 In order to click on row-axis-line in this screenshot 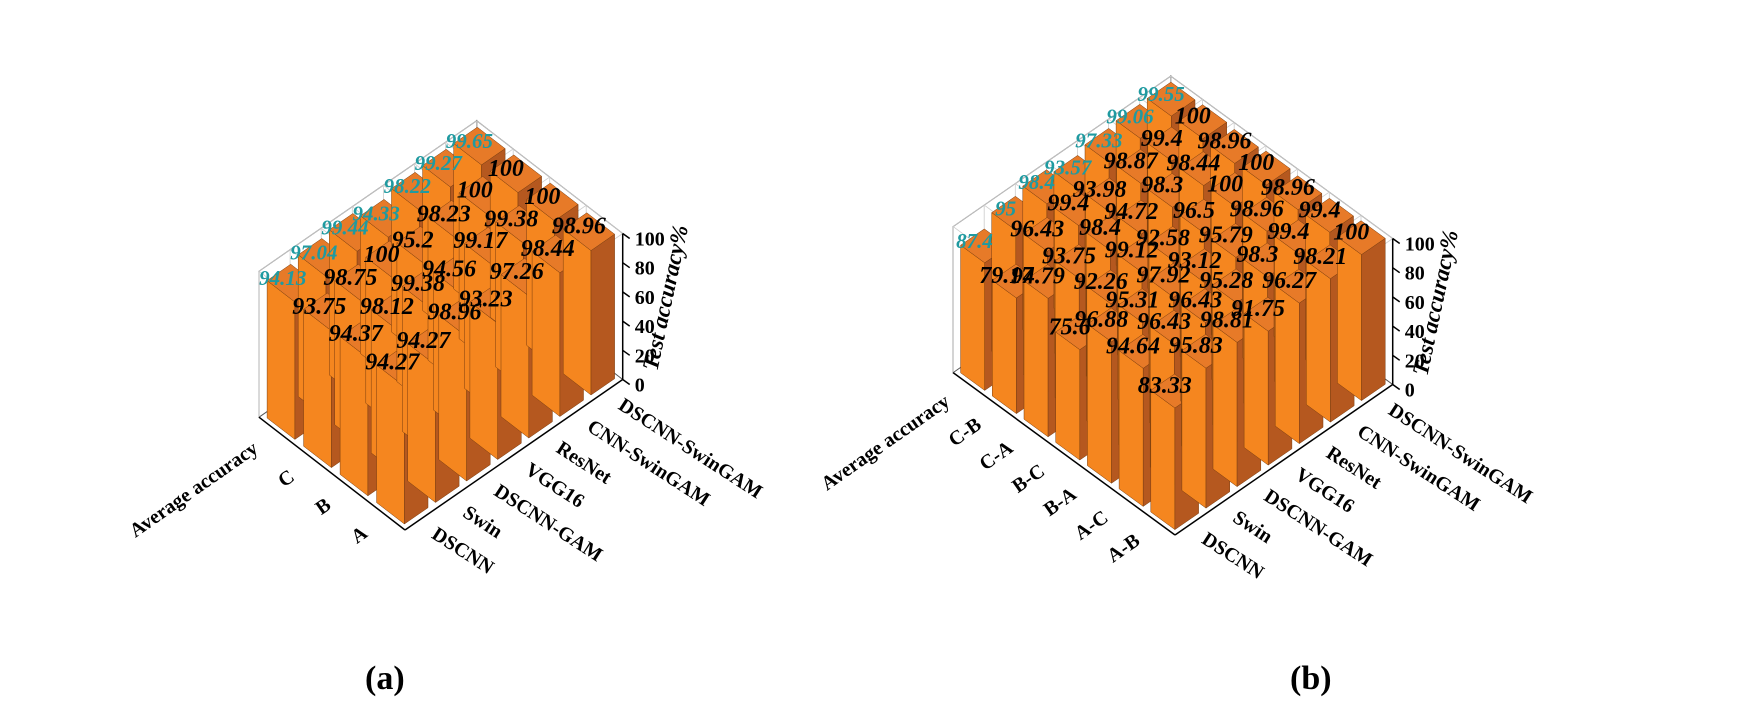, I will do `click(332, 473)`.